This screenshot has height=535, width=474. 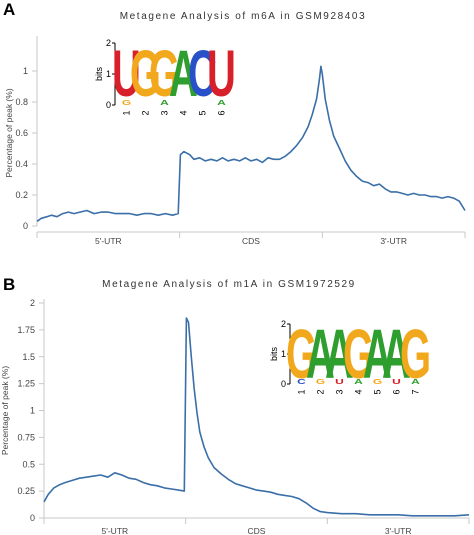 I want to click on panel-a-motif-tick-label: 1, so click(x=108, y=74).